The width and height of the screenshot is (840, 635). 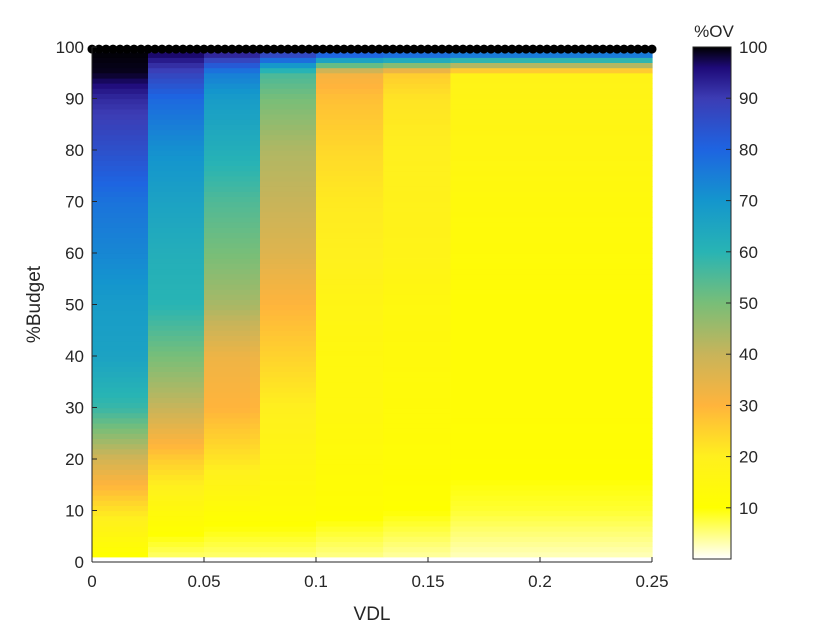 What do you see at coordinates (372, 49) in the screenshot?
I see `budget-100-row` at bounding box center [372, 49].